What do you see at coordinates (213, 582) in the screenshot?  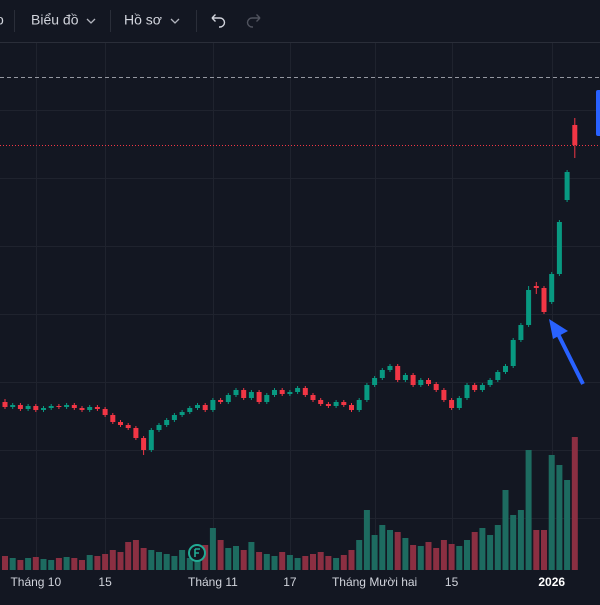 I see `x-tick-label: Tháng 11` at bounding box center [213, 582].